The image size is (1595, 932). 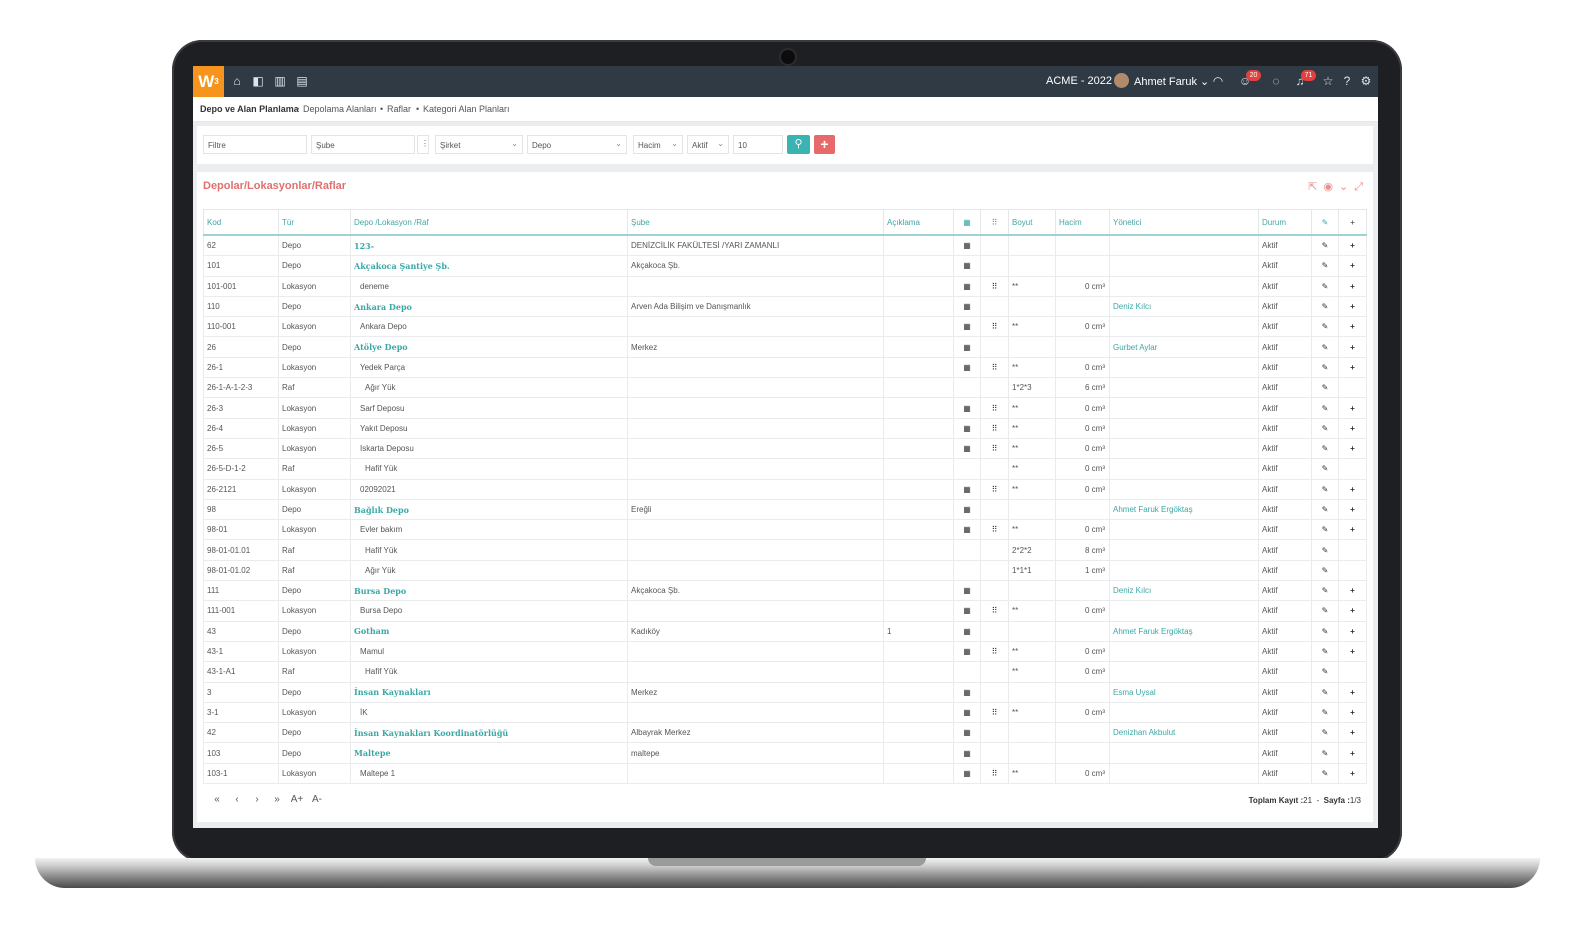 What do you see at coordinates (489, 306) in the screenshot?
I see `cell-name: Ankara Depo` at bounding box center [489, 306].